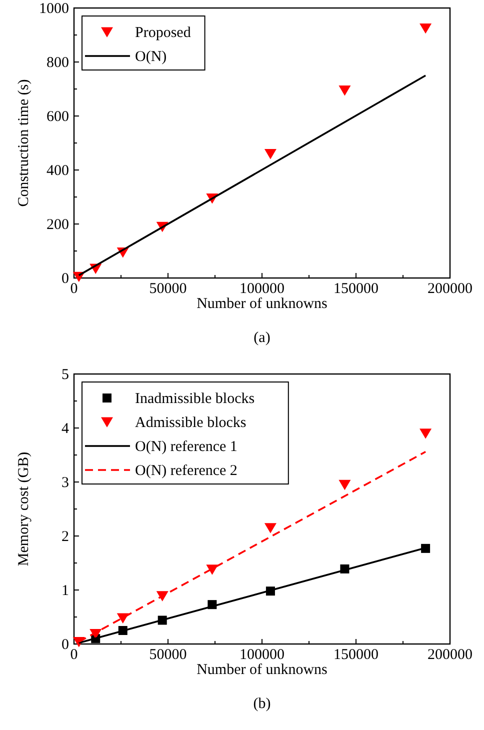 This screenshot has height=730, width=484. Describe the element at coordinates (163, 33) in the screenshot. I see `legend-label: Proposed` at that location.